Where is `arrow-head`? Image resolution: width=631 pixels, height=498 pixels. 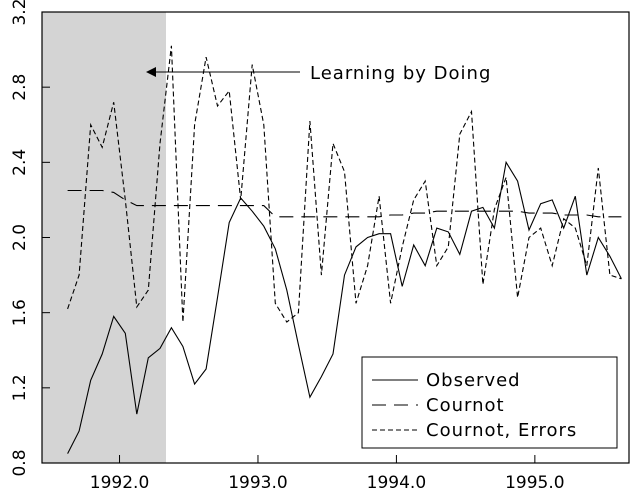
arrow-head is located at coordinates (151, 72).